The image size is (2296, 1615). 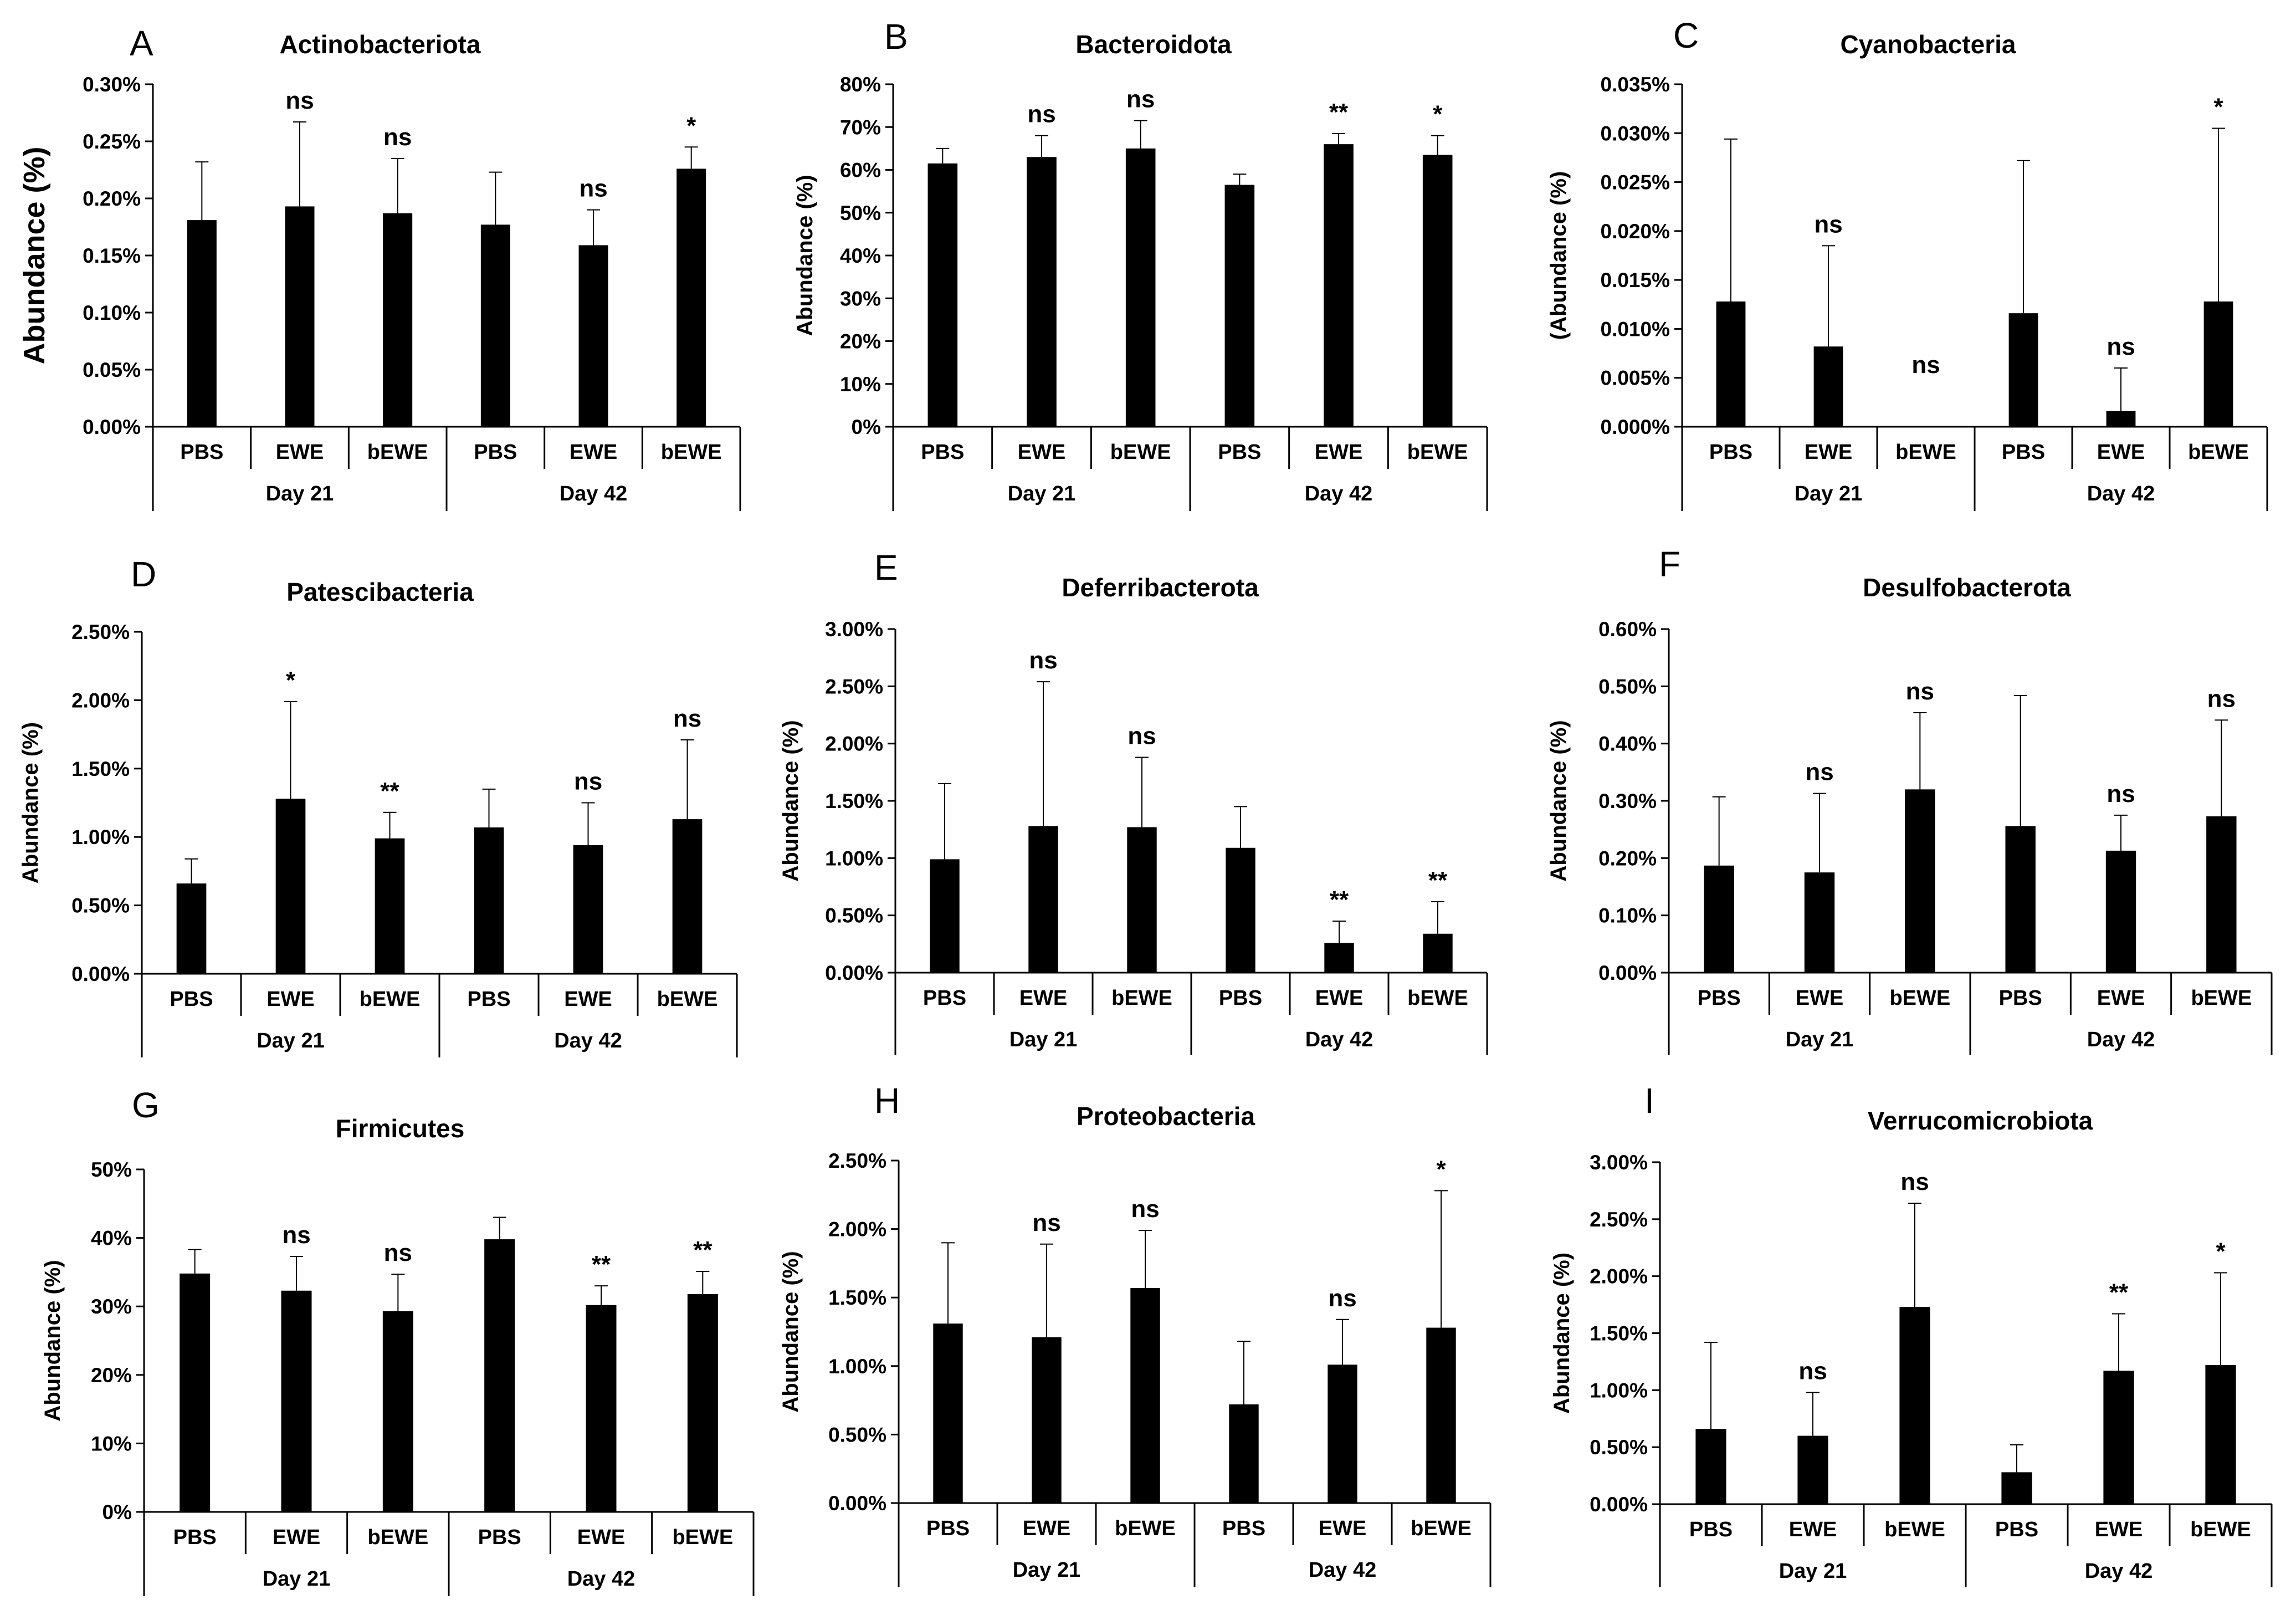 I want to click on panel-letter: H, so click(x=887, y=1101).